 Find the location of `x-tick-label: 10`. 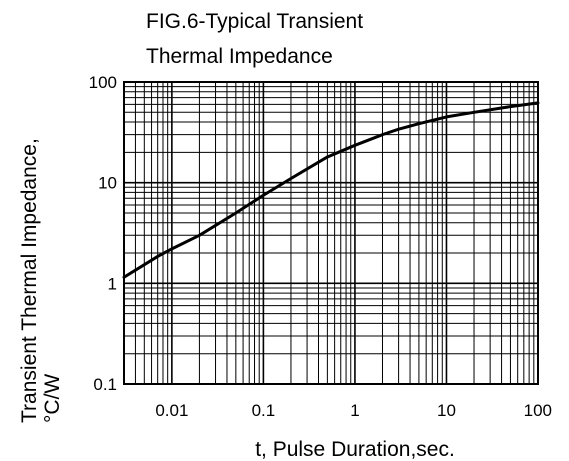

x-tick-label: 10 is located at coordinates (446, 410).